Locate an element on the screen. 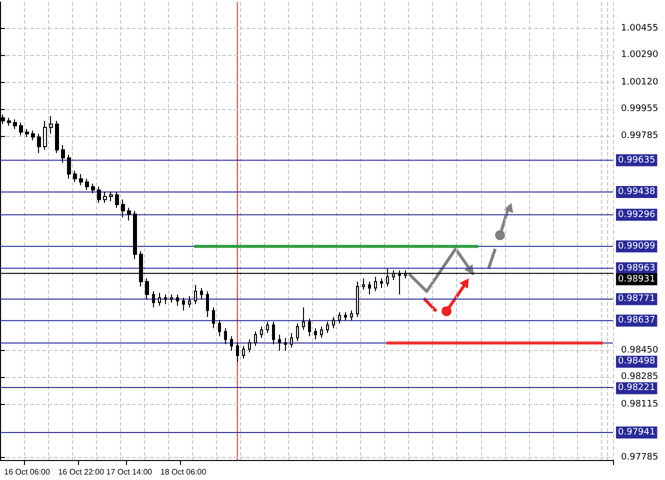 The width and height of the screenshot is (665, 480). y-tick-label: 0.99785 is located at coordinates (639, 136).